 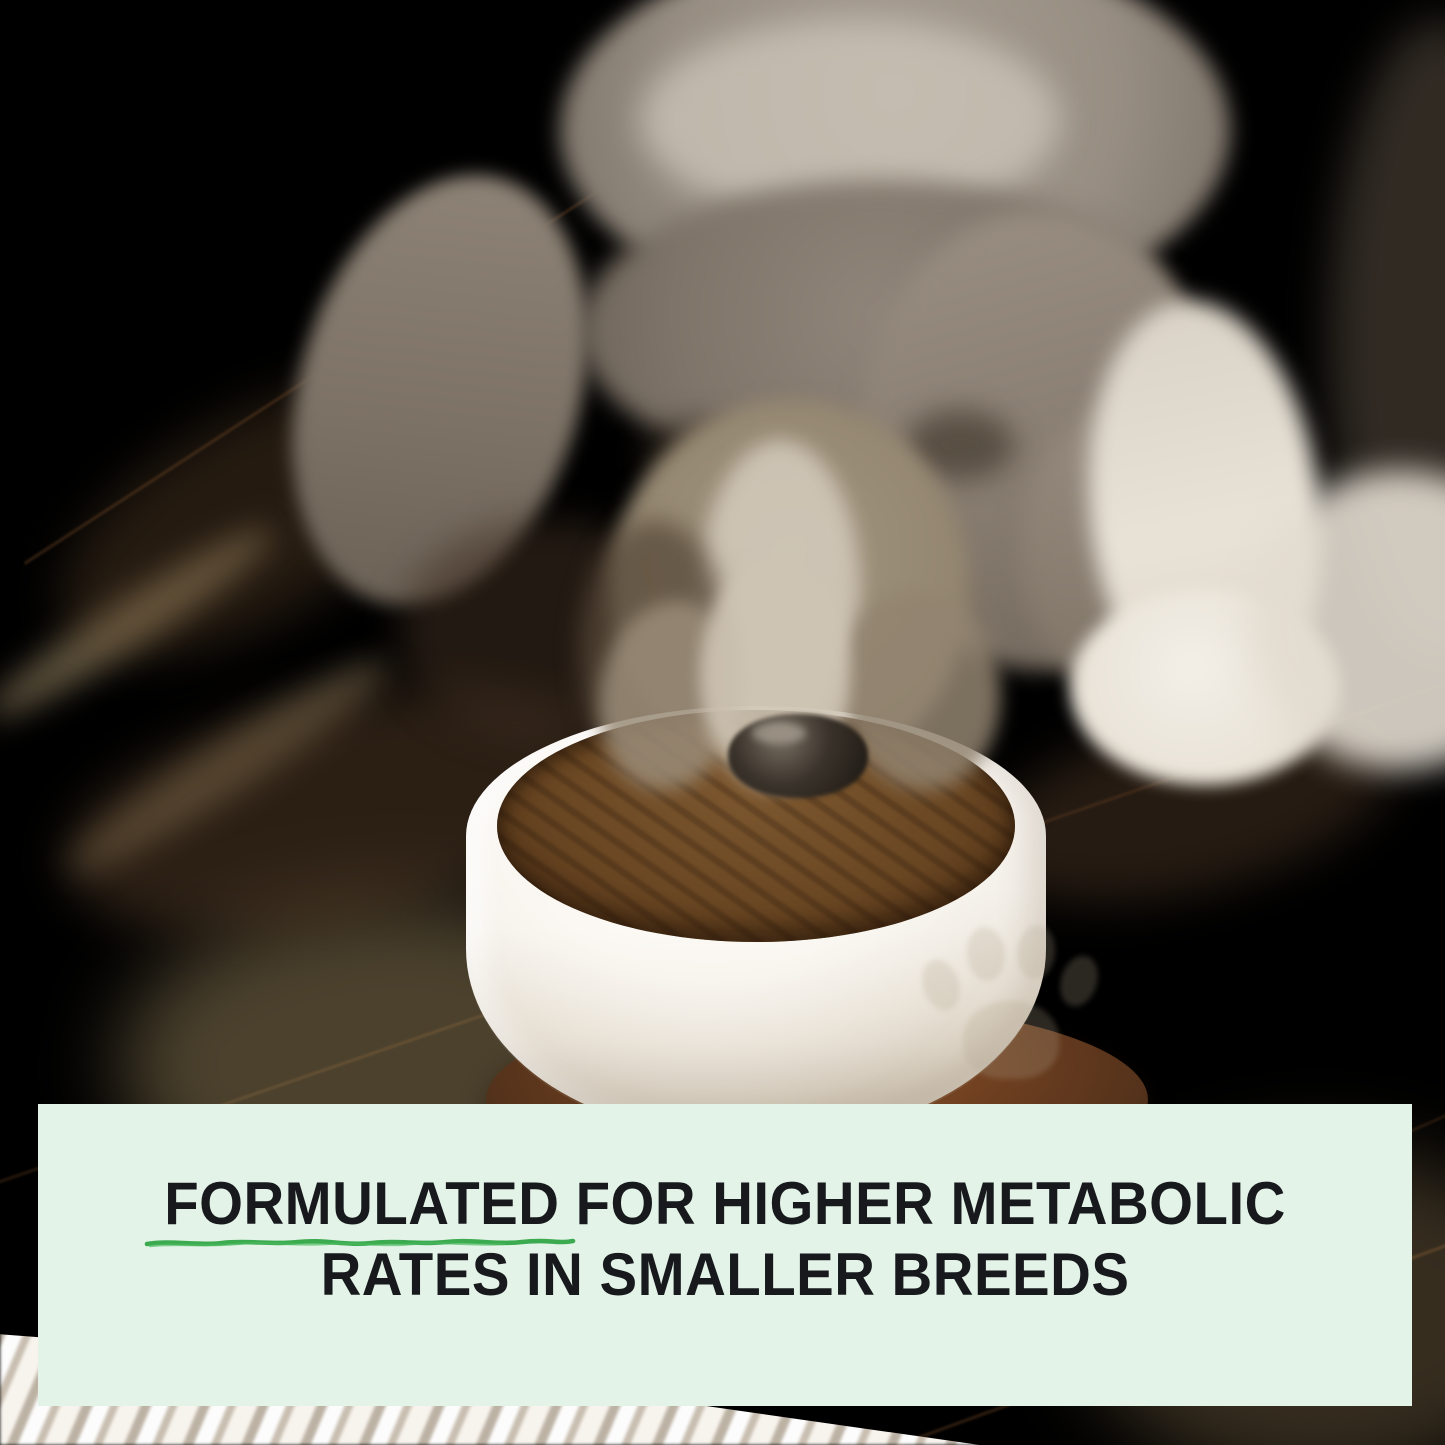 What do you see at coordinates (725, 1274) in the screenshot?
I see `claim-line-2: RATES IN SMALLER BREEDS` at bounding box center [725, 1274].